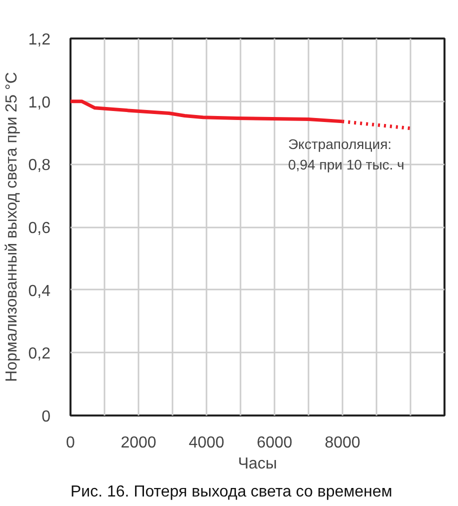 The height and width of the screenshot is (506, 458). Describe the element at coordinates (39, 165) in the screenshot. I see `y-tick-label: 0,8` at that location.